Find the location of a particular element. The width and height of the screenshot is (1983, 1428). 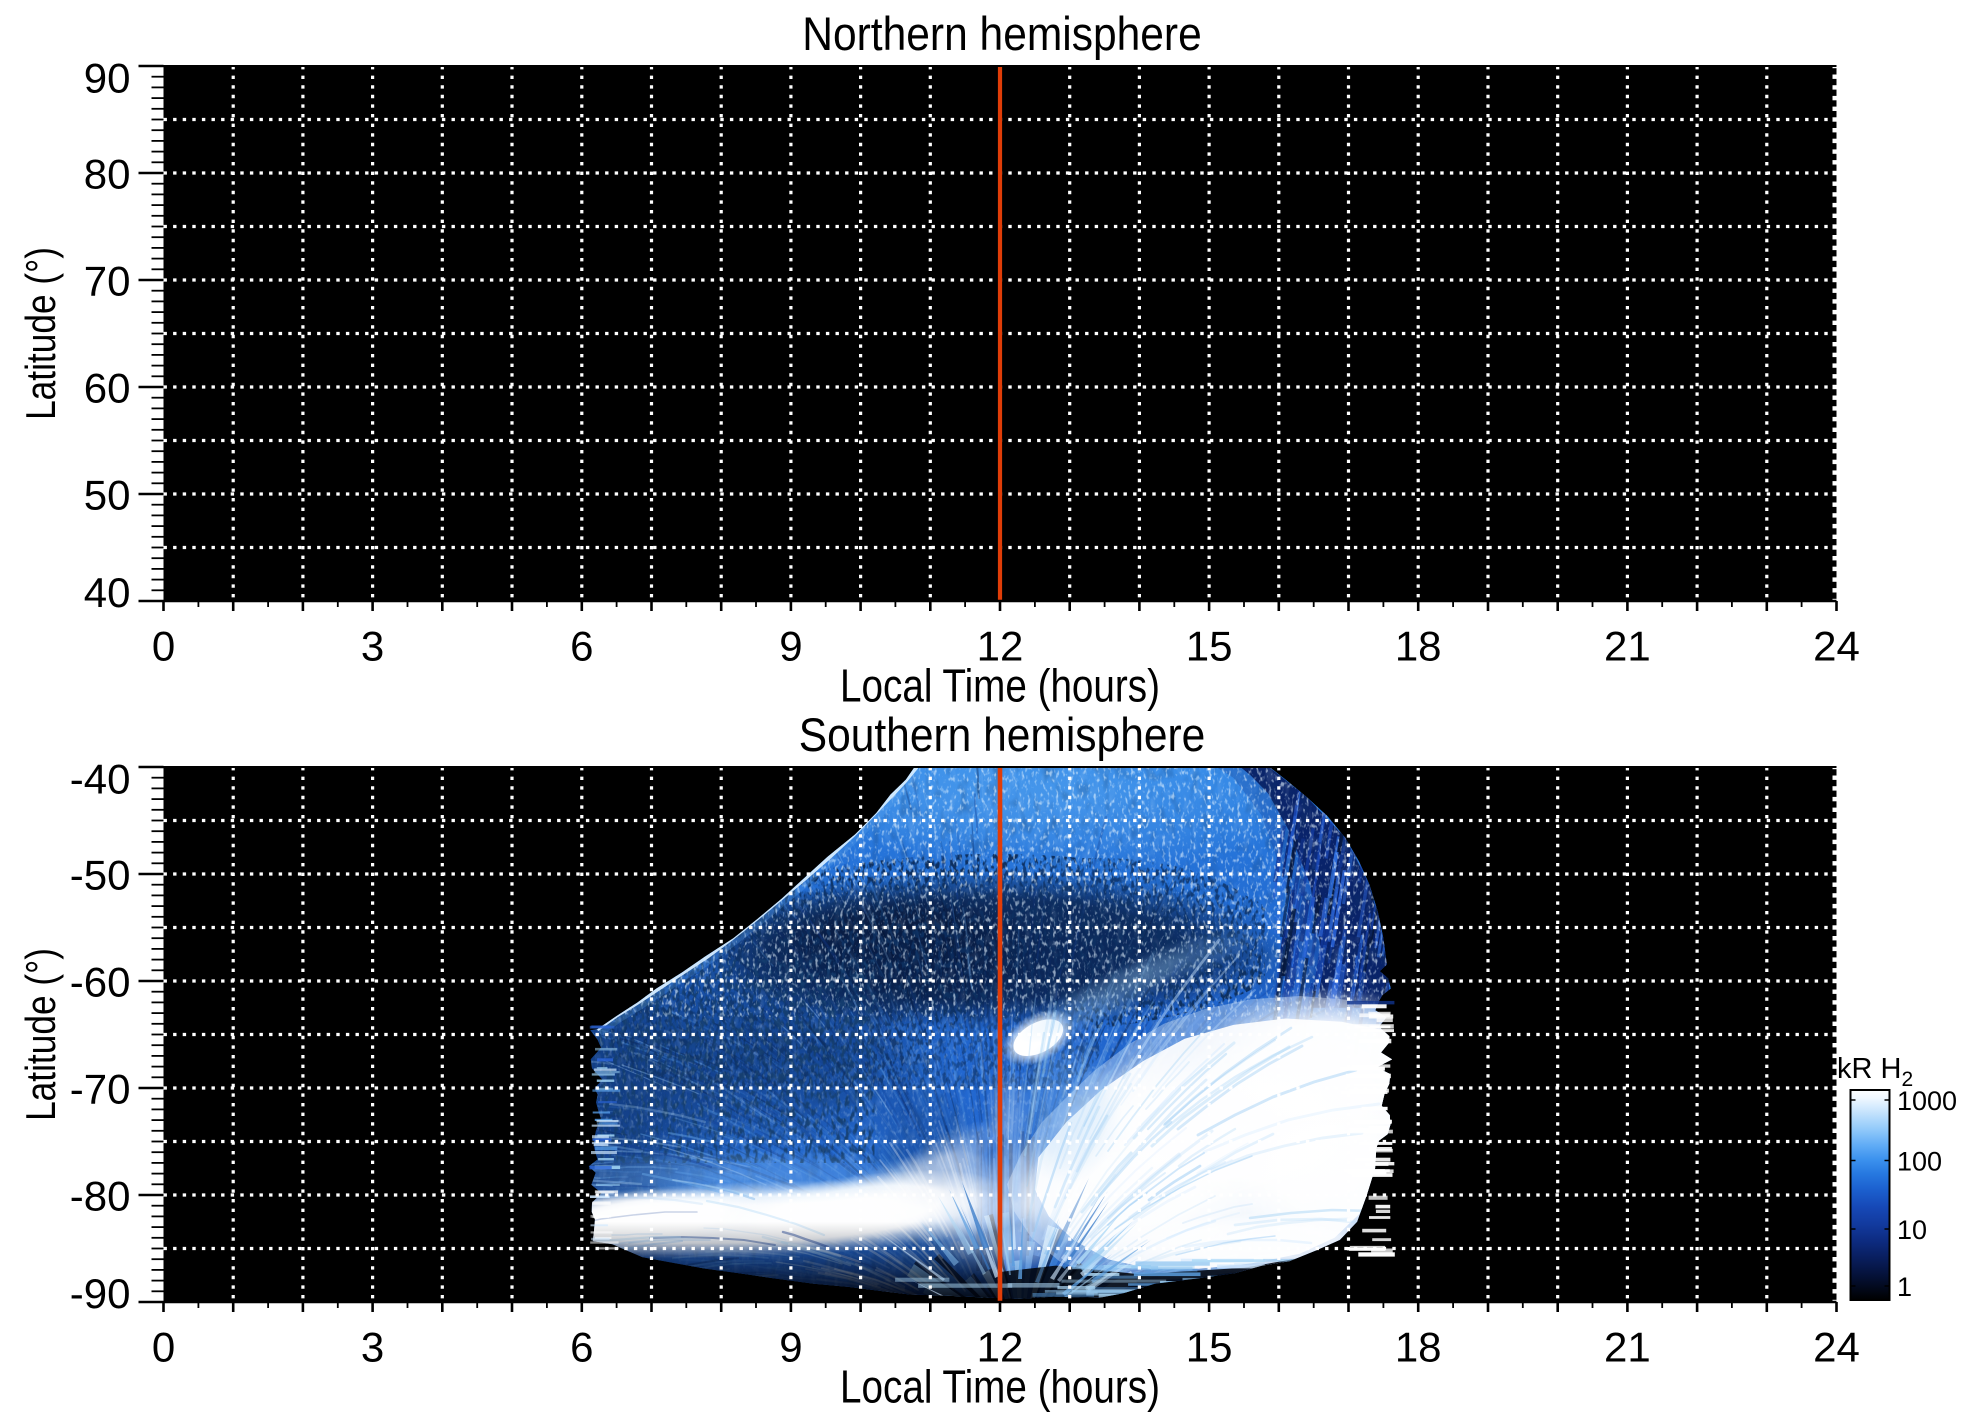

svg-text: -80 is located at coordinates (100, 1195).